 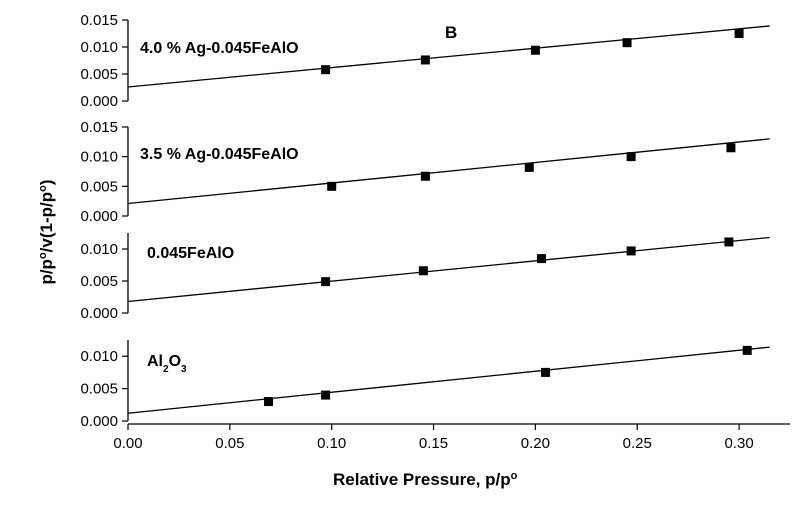 I want to click on panel-3: 0.000 0.005 0.010 0.045FeAlO, so click(x=425, y=277).